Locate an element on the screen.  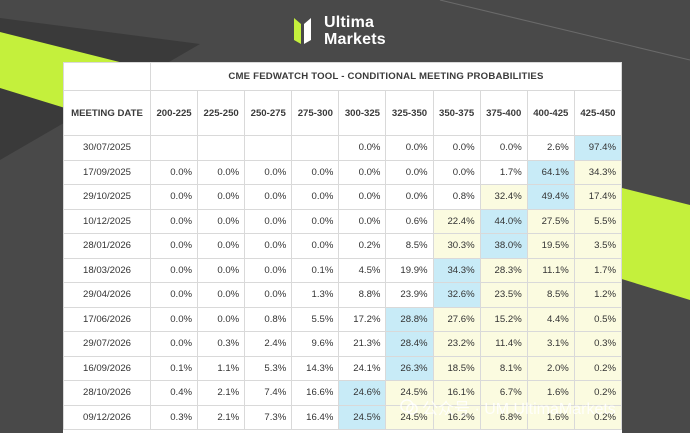
header-rate-range: 350-375 is located at coordinates (456, 113).